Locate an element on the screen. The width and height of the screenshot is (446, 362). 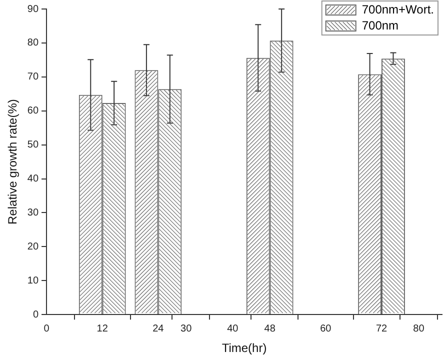
y-tick-label: 0 is located at coordinates (35, 314).